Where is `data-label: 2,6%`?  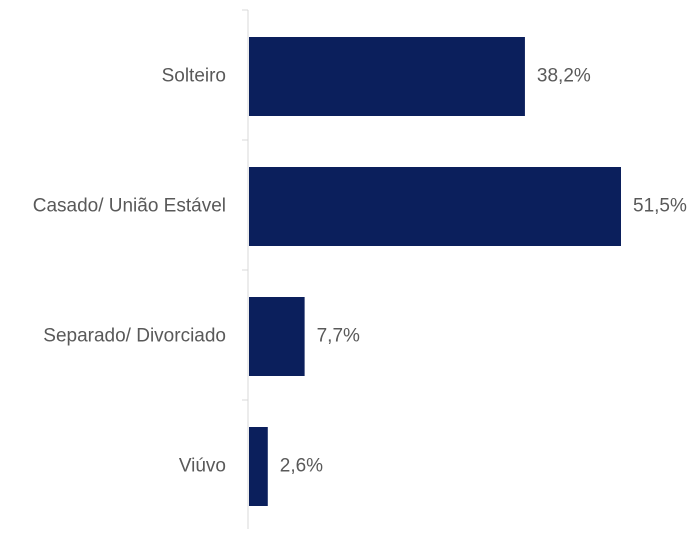 data-label: 2,6% is located at coordinates (301, 466).